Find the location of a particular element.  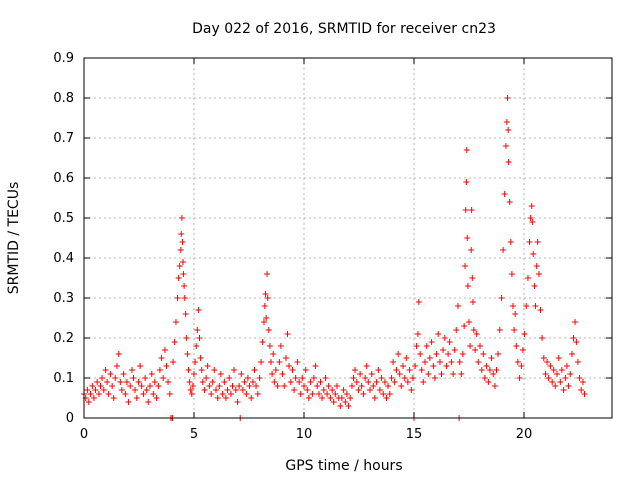

y-tick-label: 0.1 is located at coordinates (63, 378).